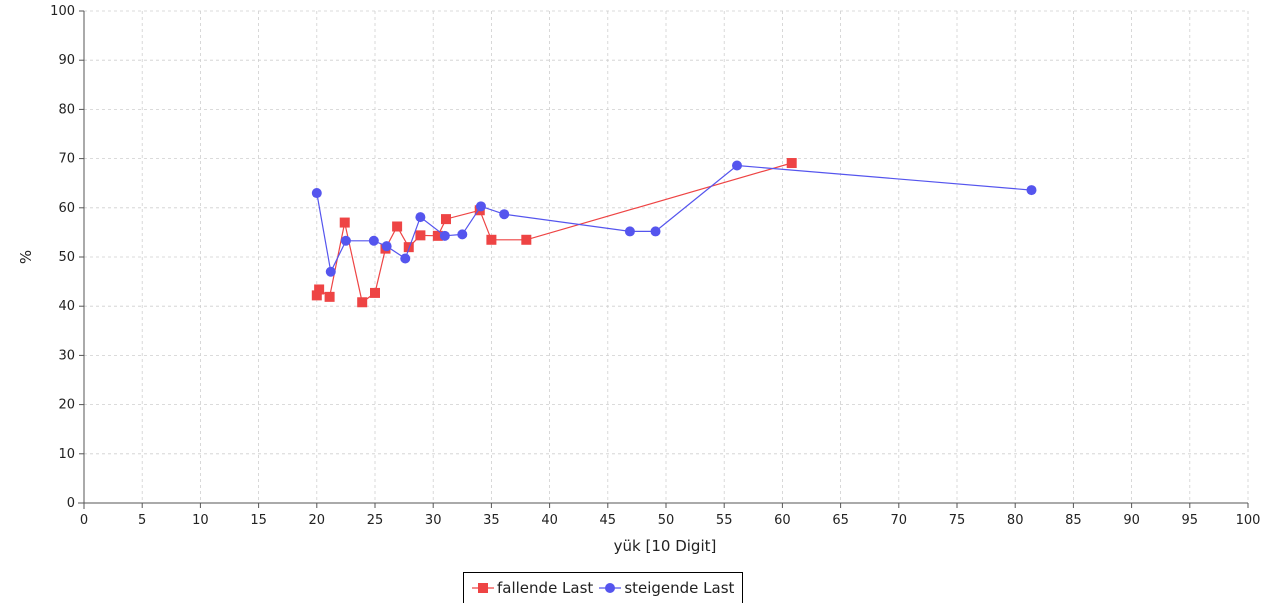  I want to click on legend-item-steigende: steigende Last, so click(666, 588).